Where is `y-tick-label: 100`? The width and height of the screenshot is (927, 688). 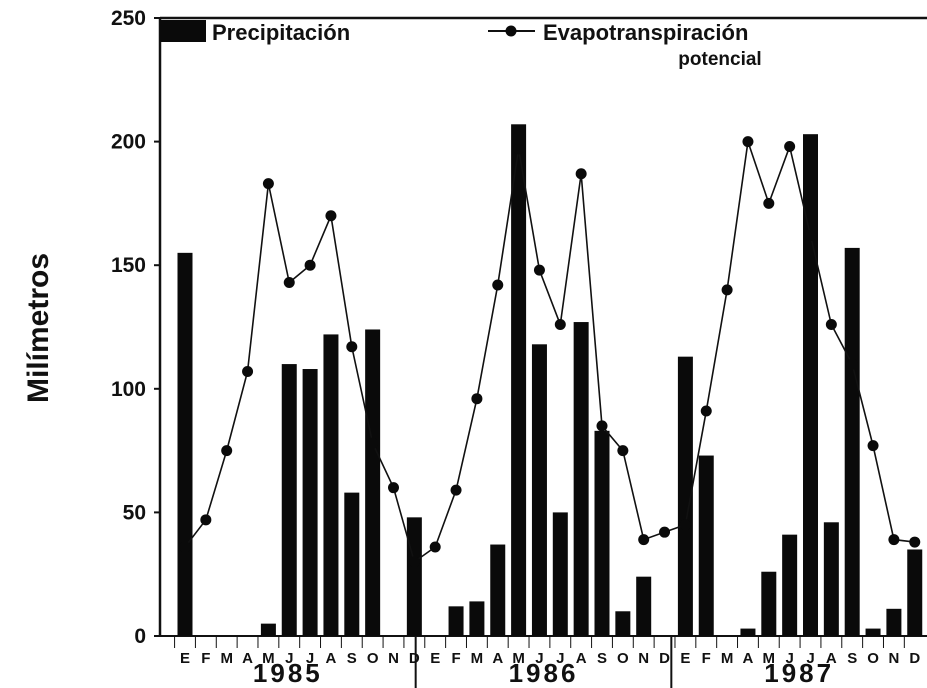
y-tick-label: 100 is located at coordinates (128, 389).